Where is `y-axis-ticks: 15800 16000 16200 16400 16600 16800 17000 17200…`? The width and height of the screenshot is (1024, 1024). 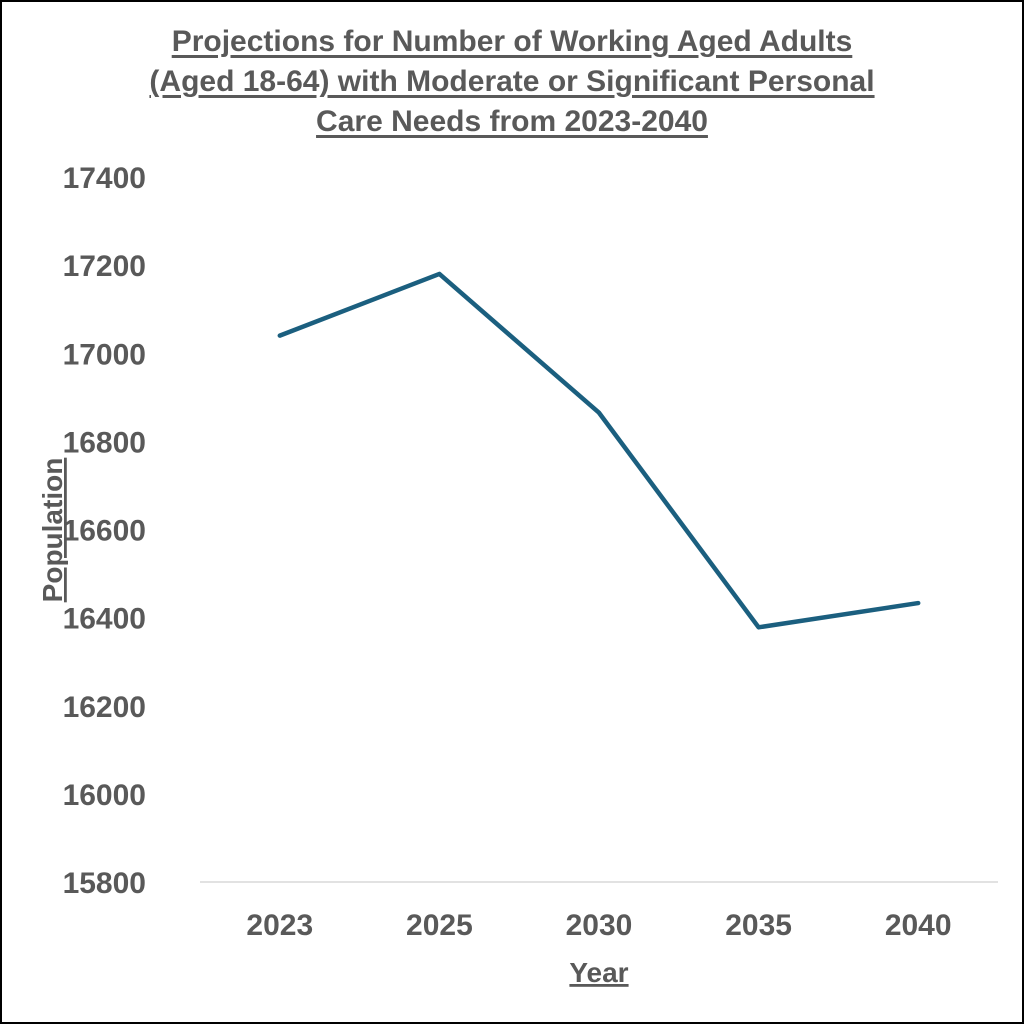
y-axis-ticks: 15800 16000 16200 16400 16600 16800 17000 17200… is located at coordinates (104, 531).